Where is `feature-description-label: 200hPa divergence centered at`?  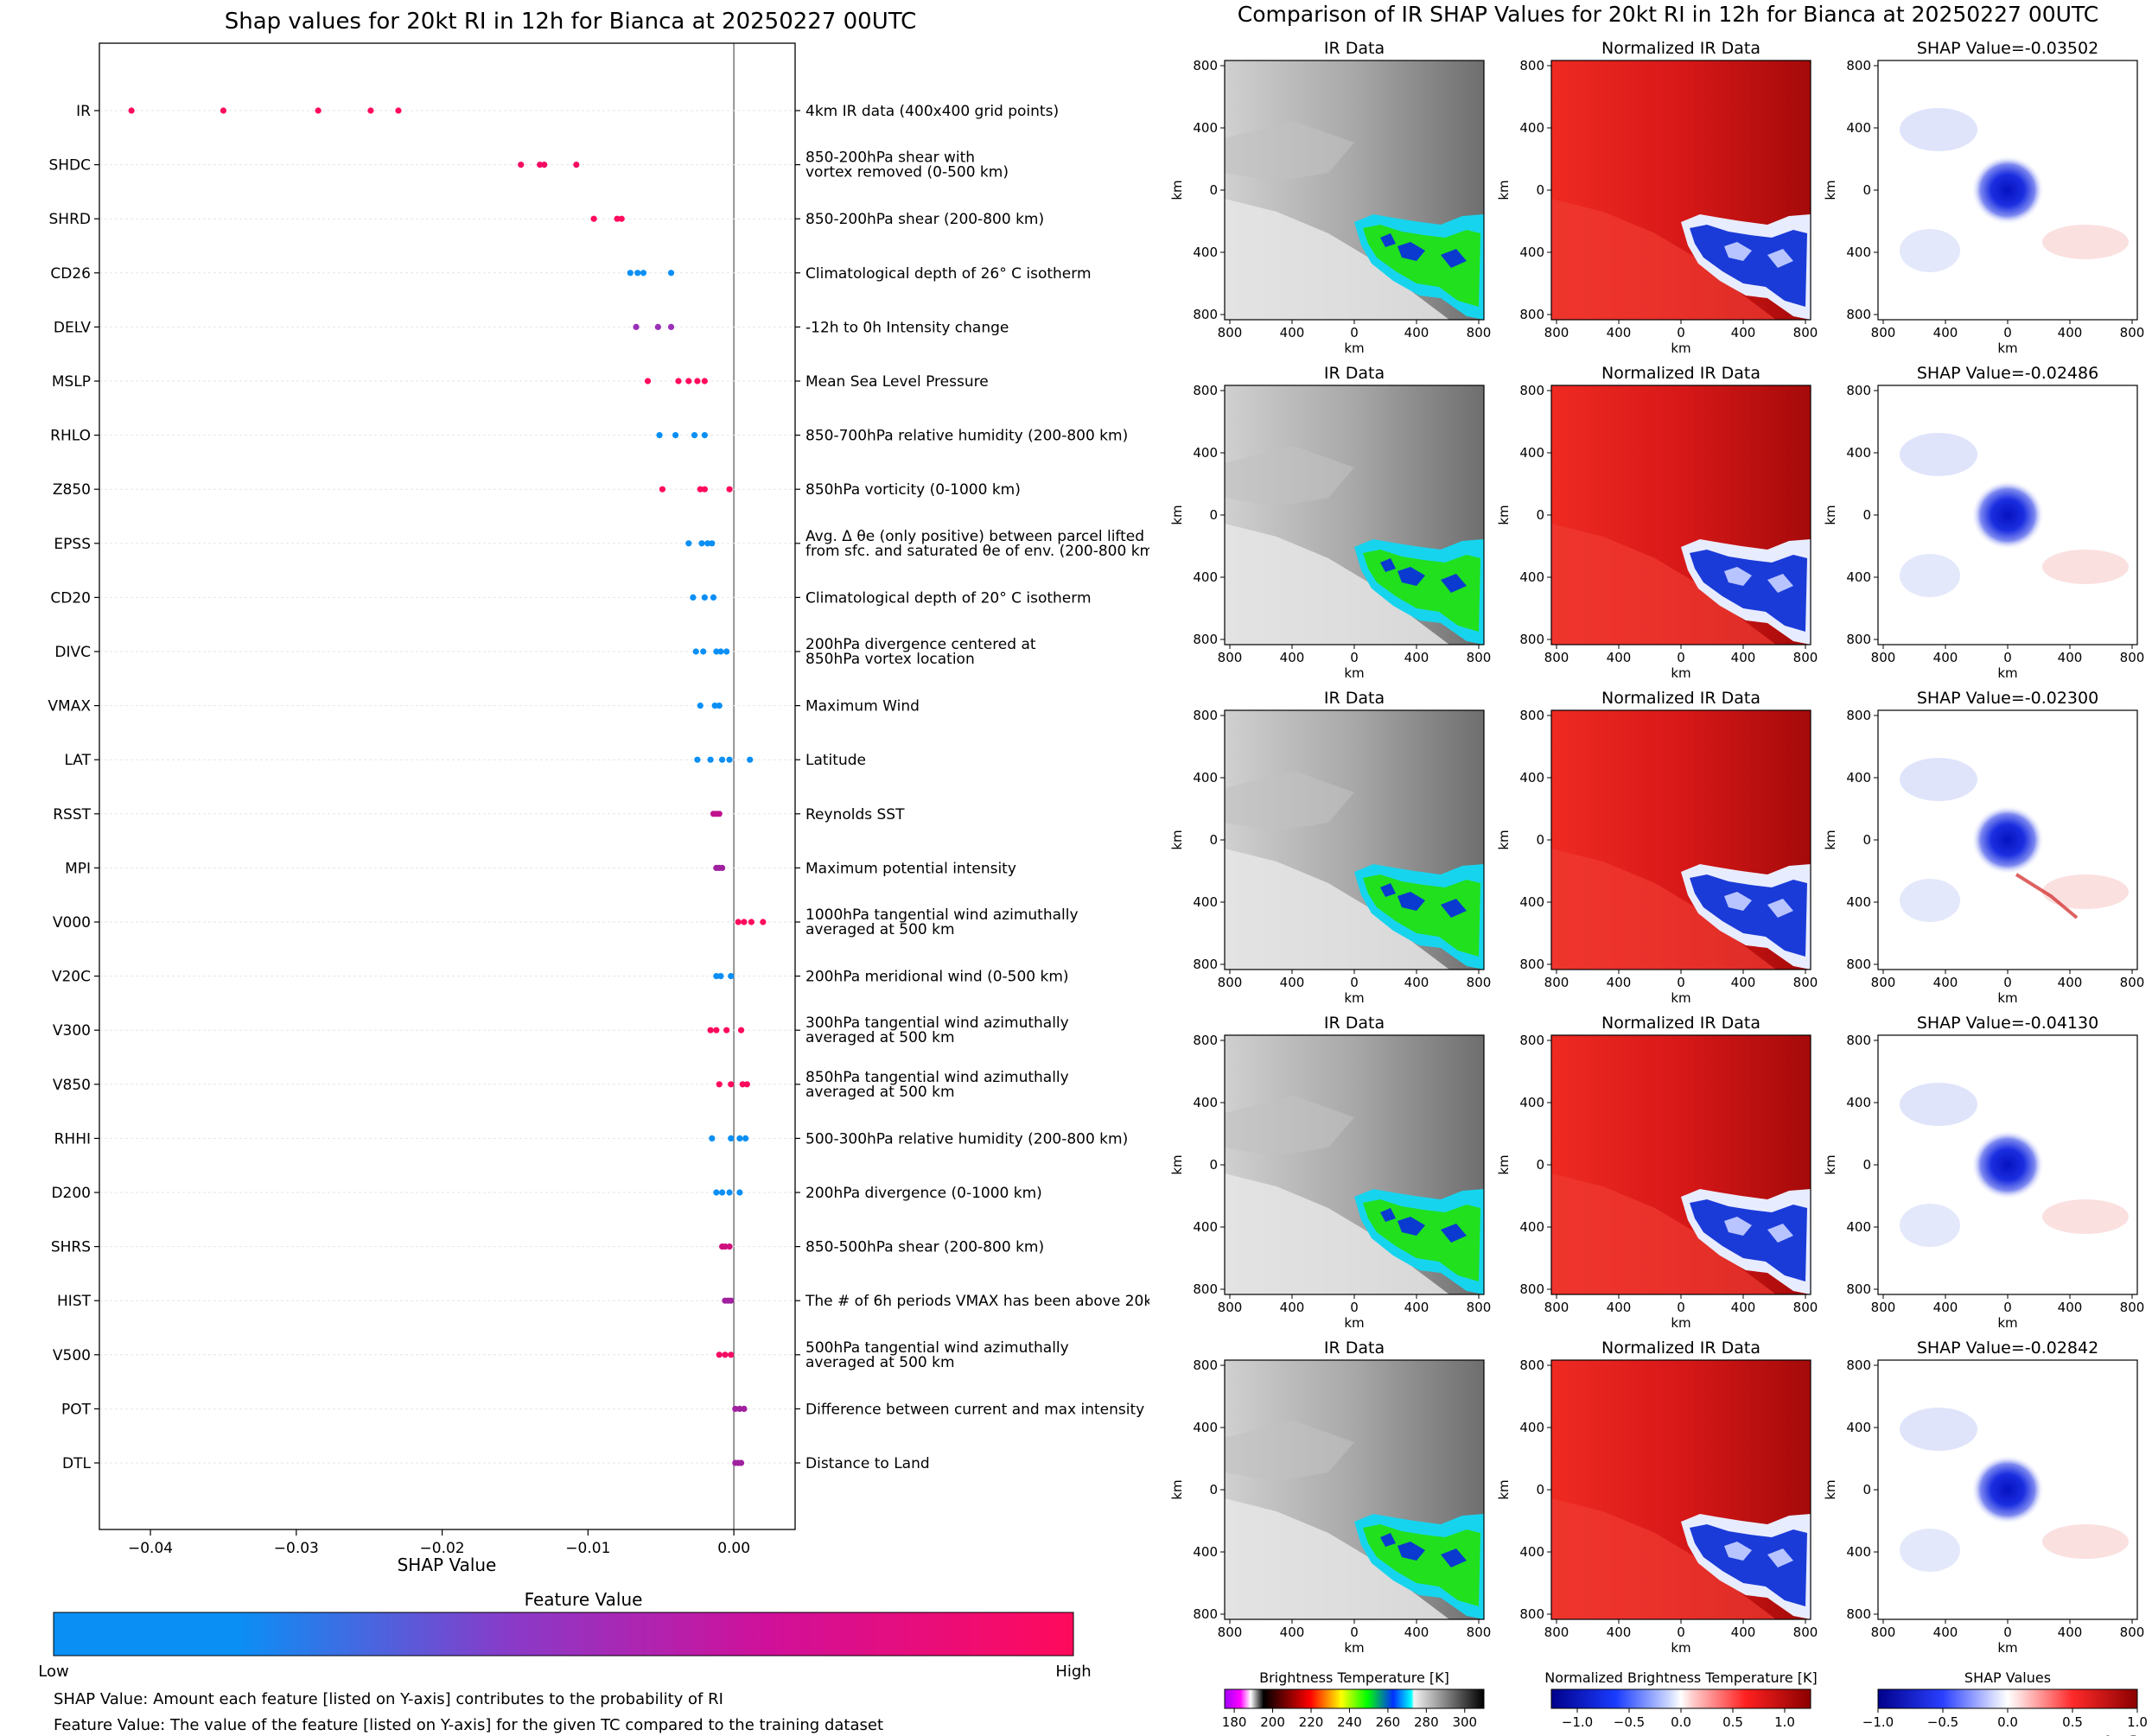
feature-description-label: 200hPa divergence centered at is located at coordinates (920, 644).